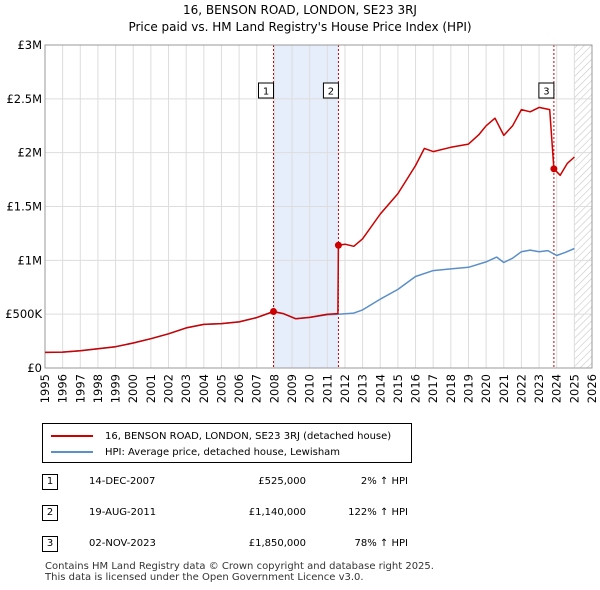 The image size is (600, 590). I want to click on x-tick-label: 2000, so click(133, 388).